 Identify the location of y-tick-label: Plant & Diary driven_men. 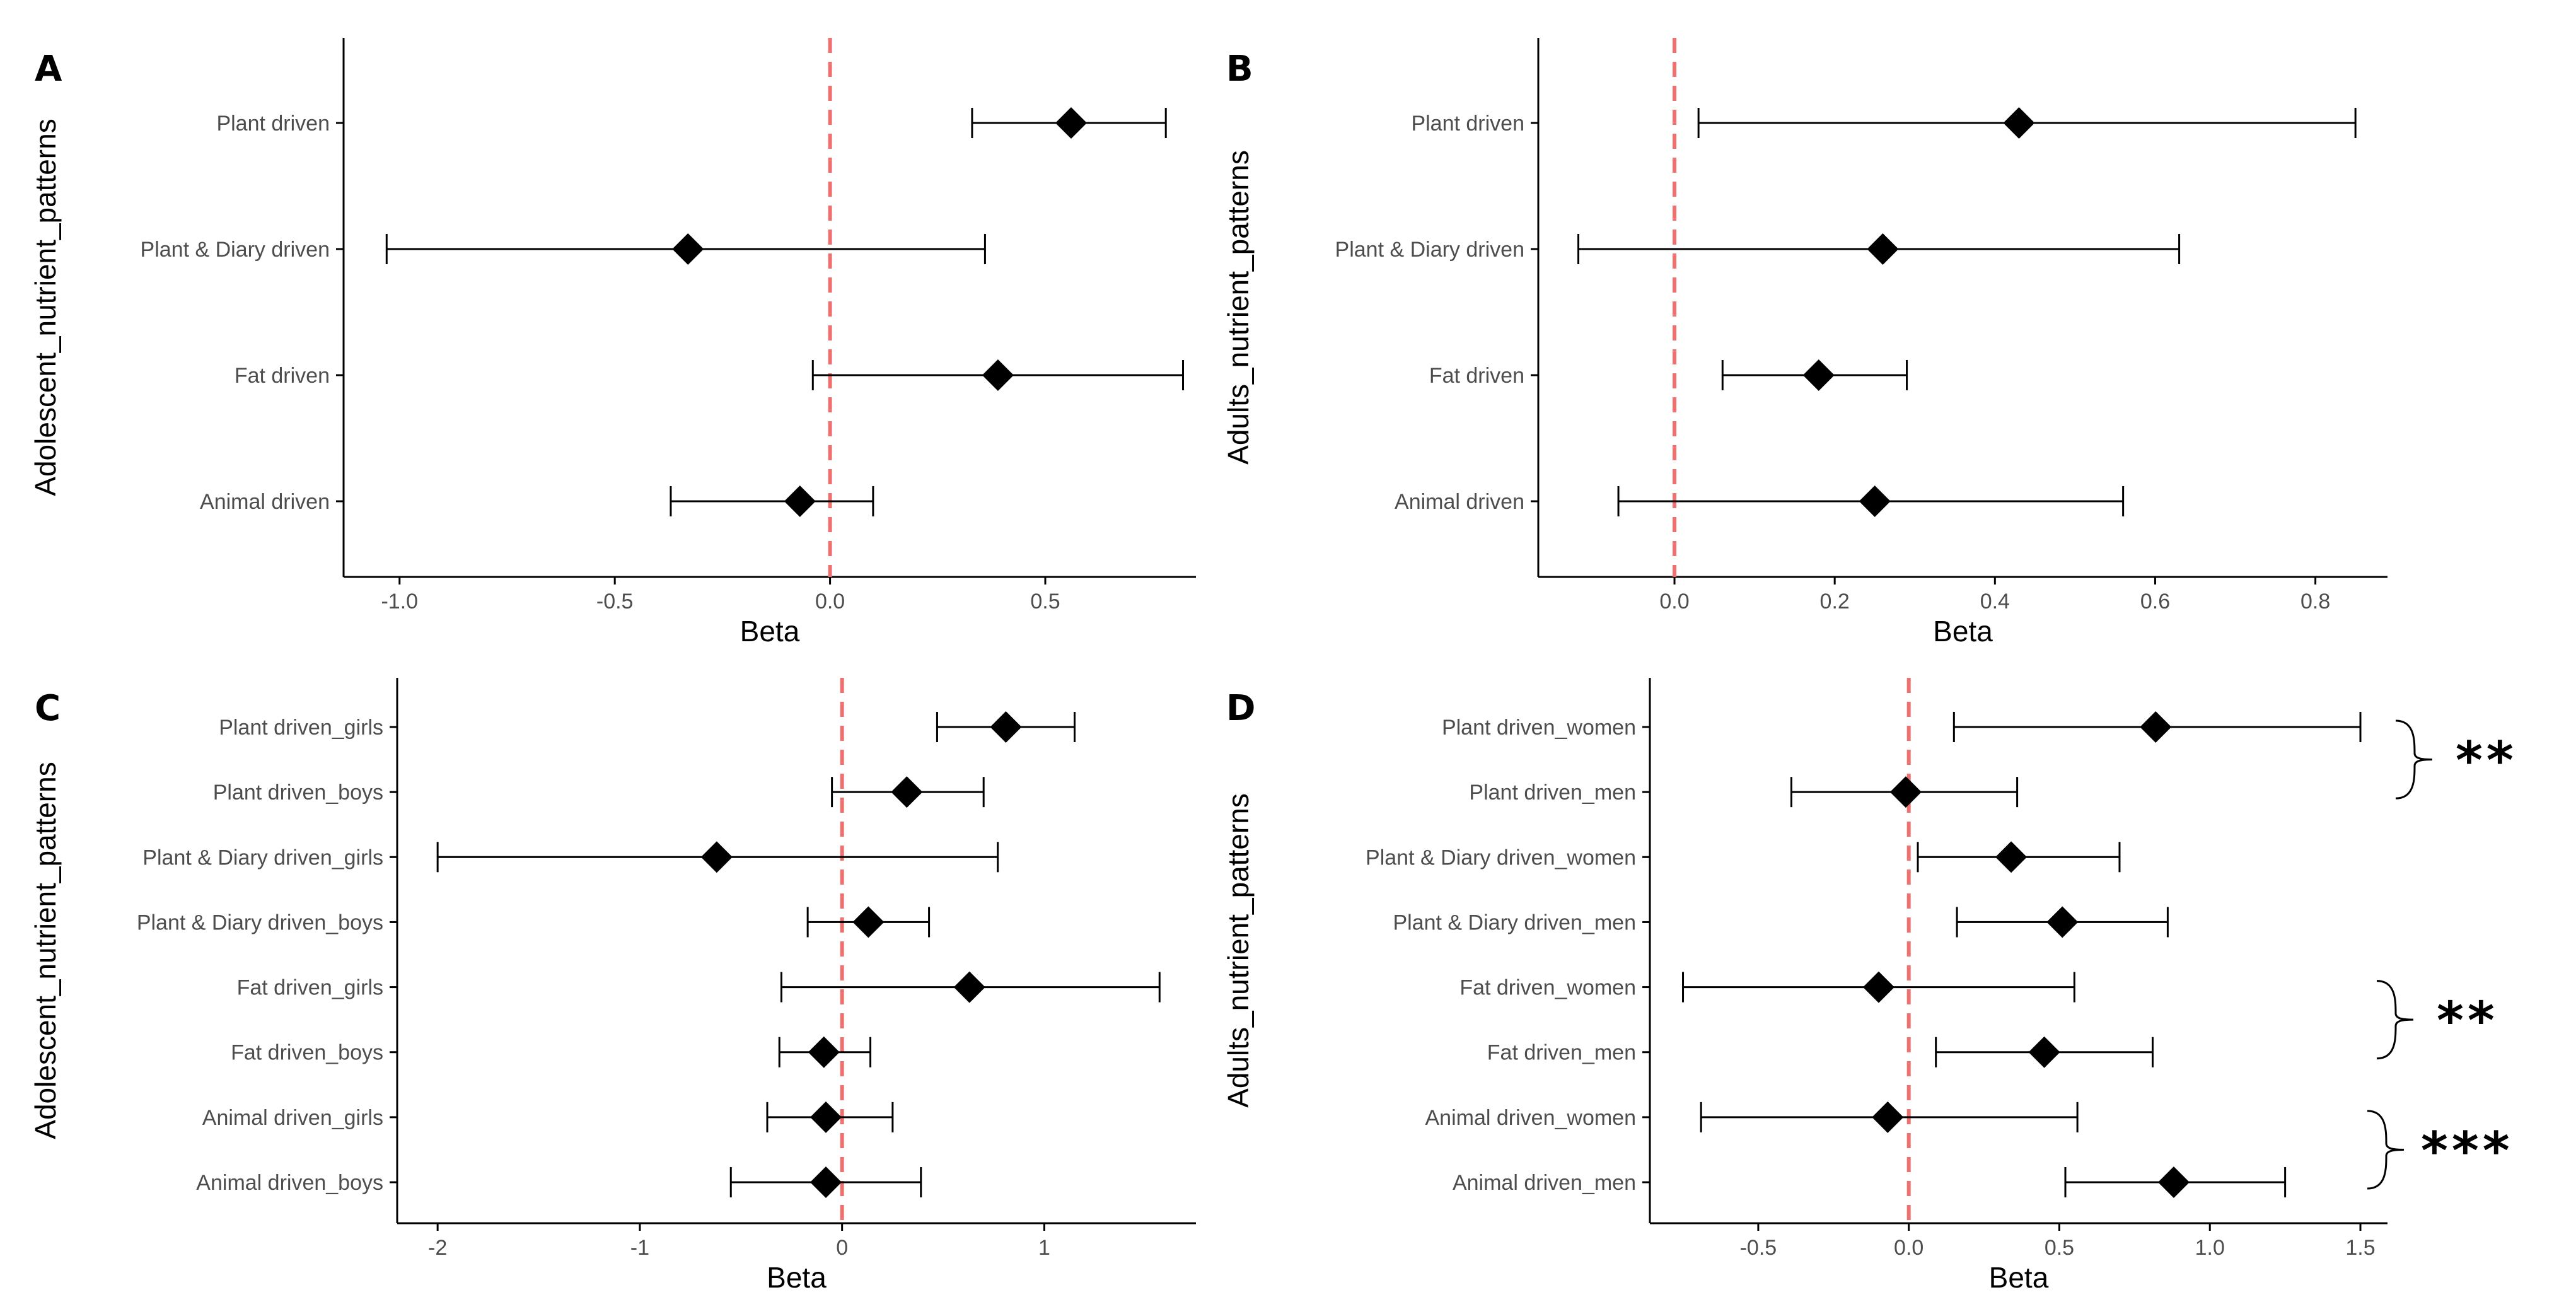
(1514, 922).